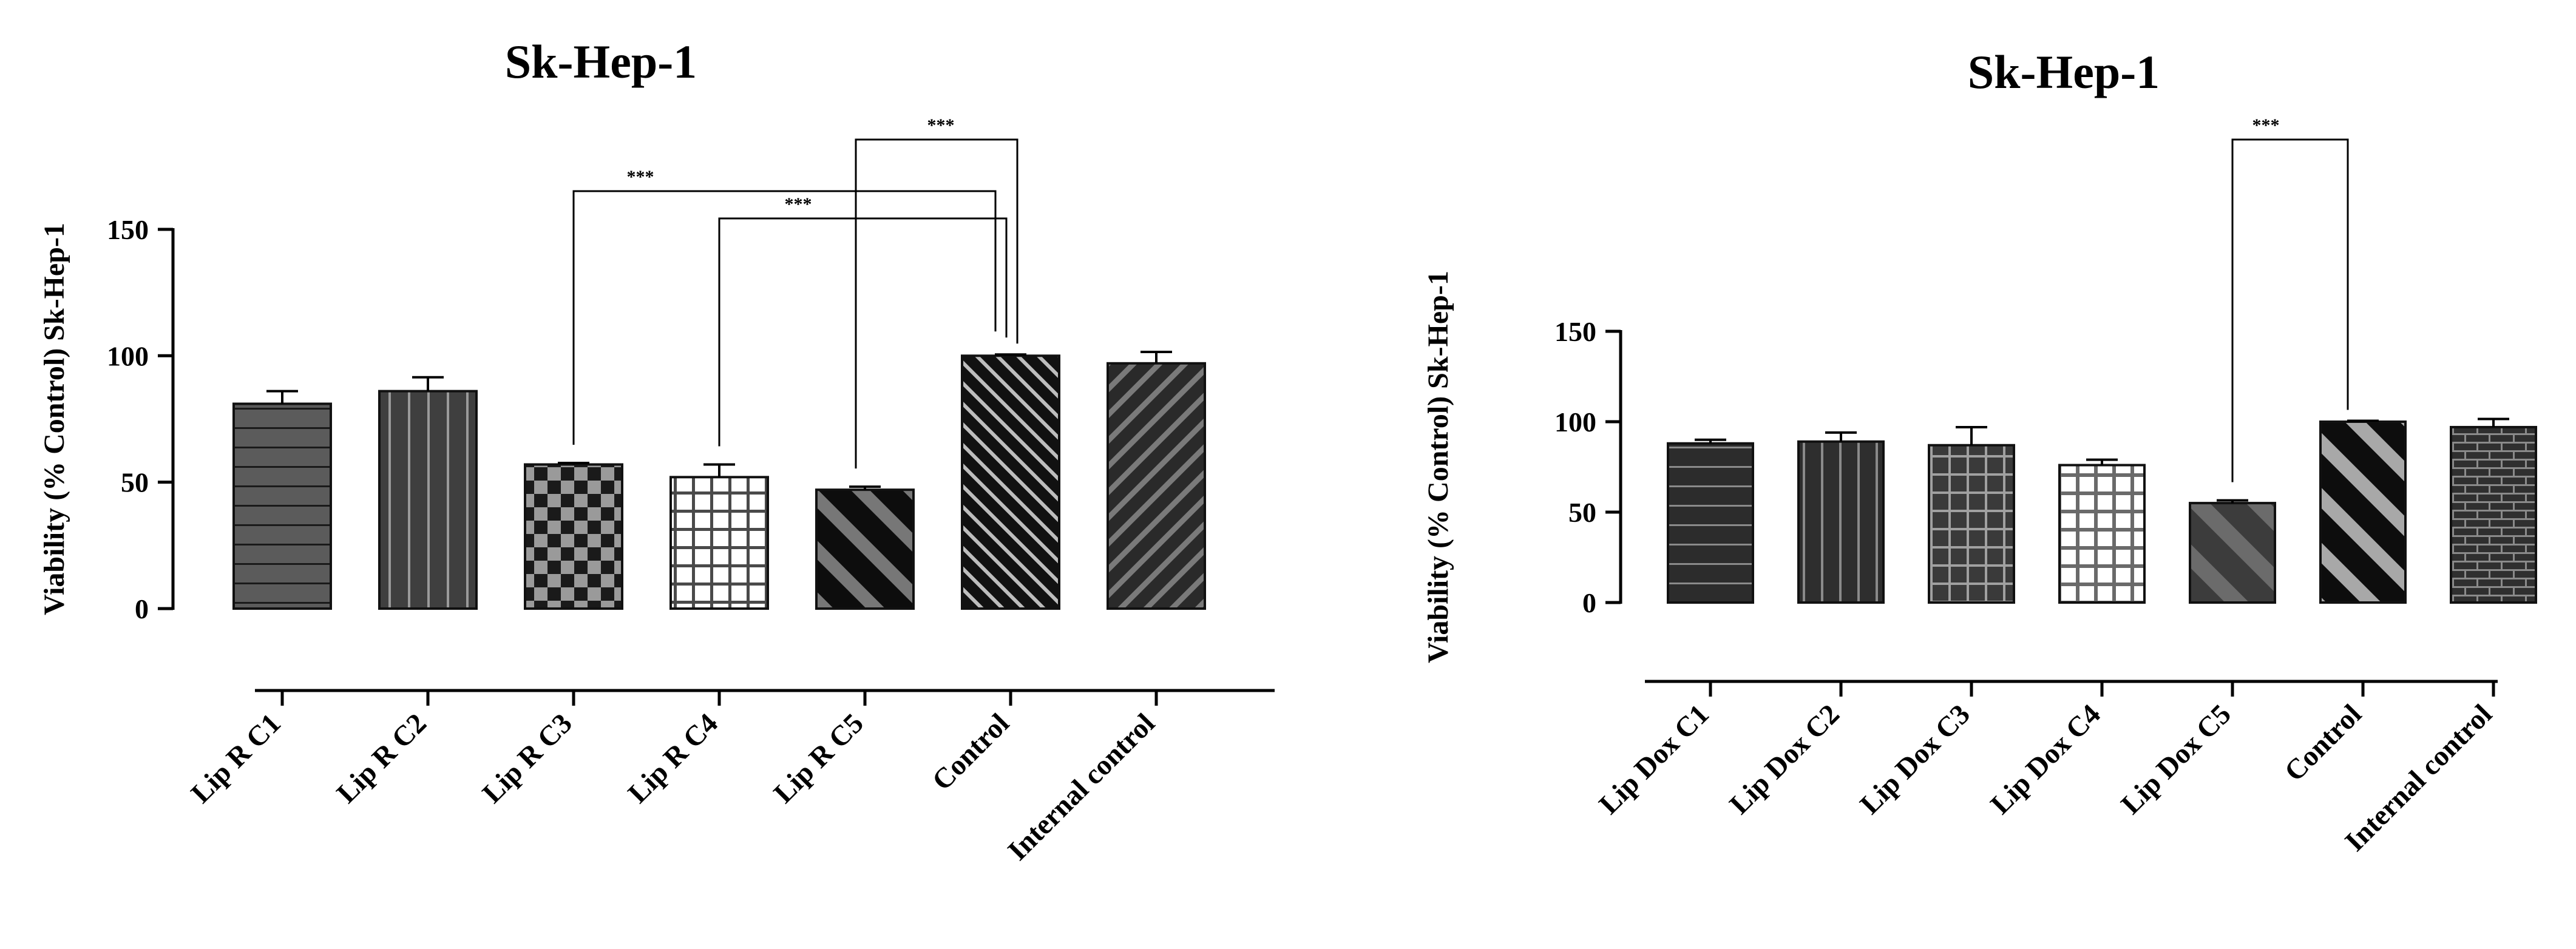  What do you see at coordinates (382, 758) in the screenshot?
I see `x-tick-label: Lip R C2` at bounding box center [382, 758].